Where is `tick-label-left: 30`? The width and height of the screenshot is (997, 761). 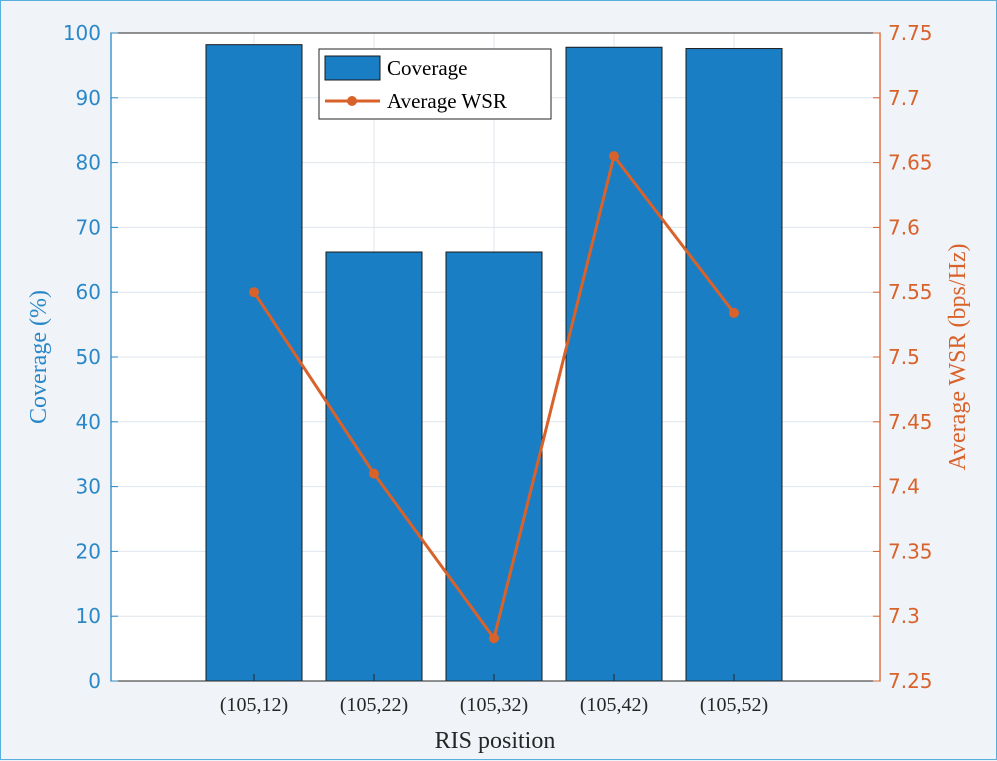
tick-label-left: 30 is located at coordinates (88, 487).